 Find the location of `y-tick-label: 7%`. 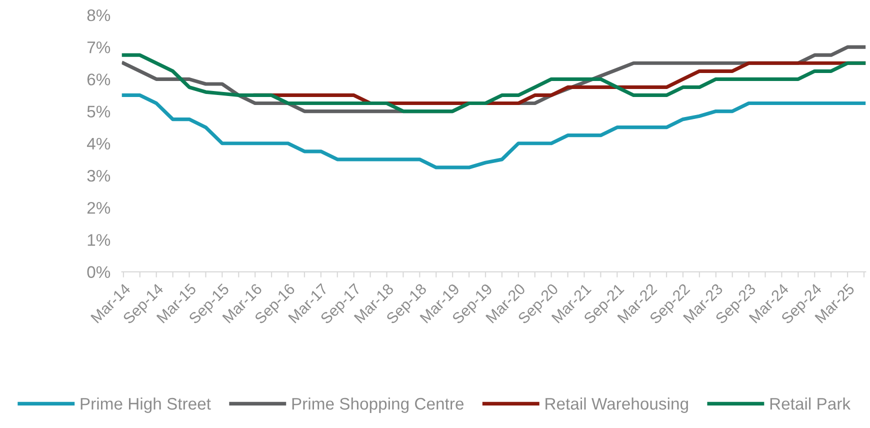

y-tick-label: 7% is located at coordinates (98, 48).